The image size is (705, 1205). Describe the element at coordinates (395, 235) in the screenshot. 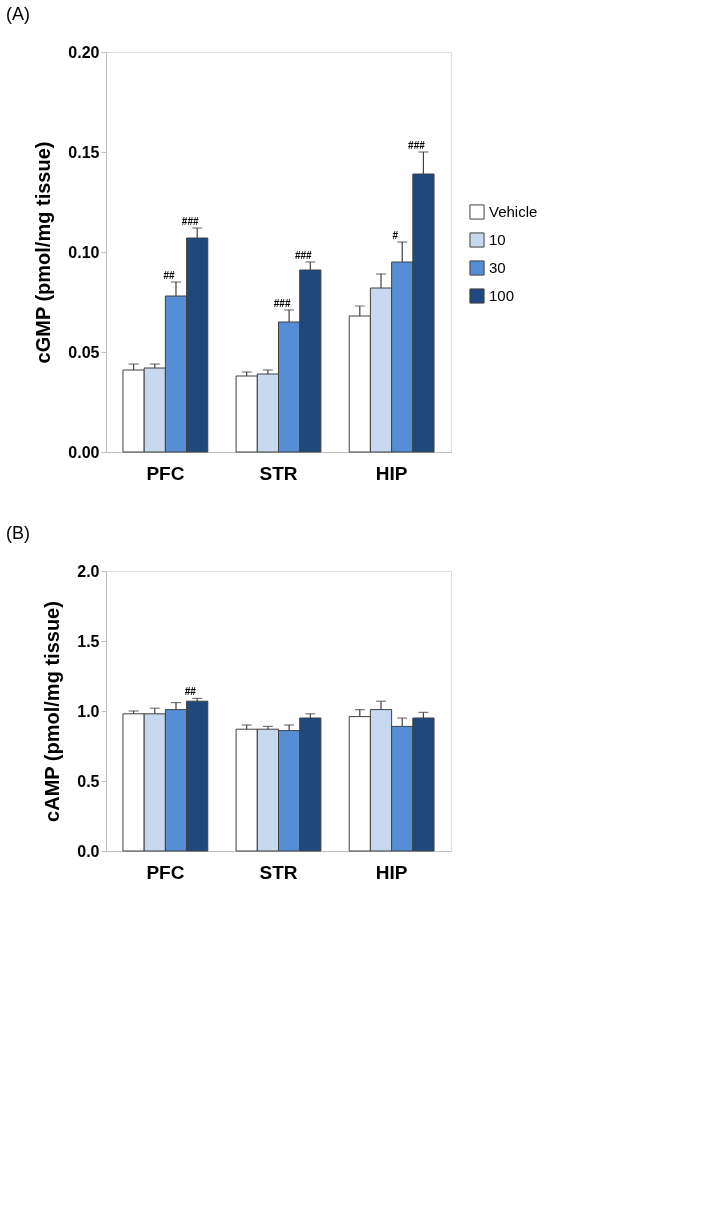

I see `data-label: #` at that location.